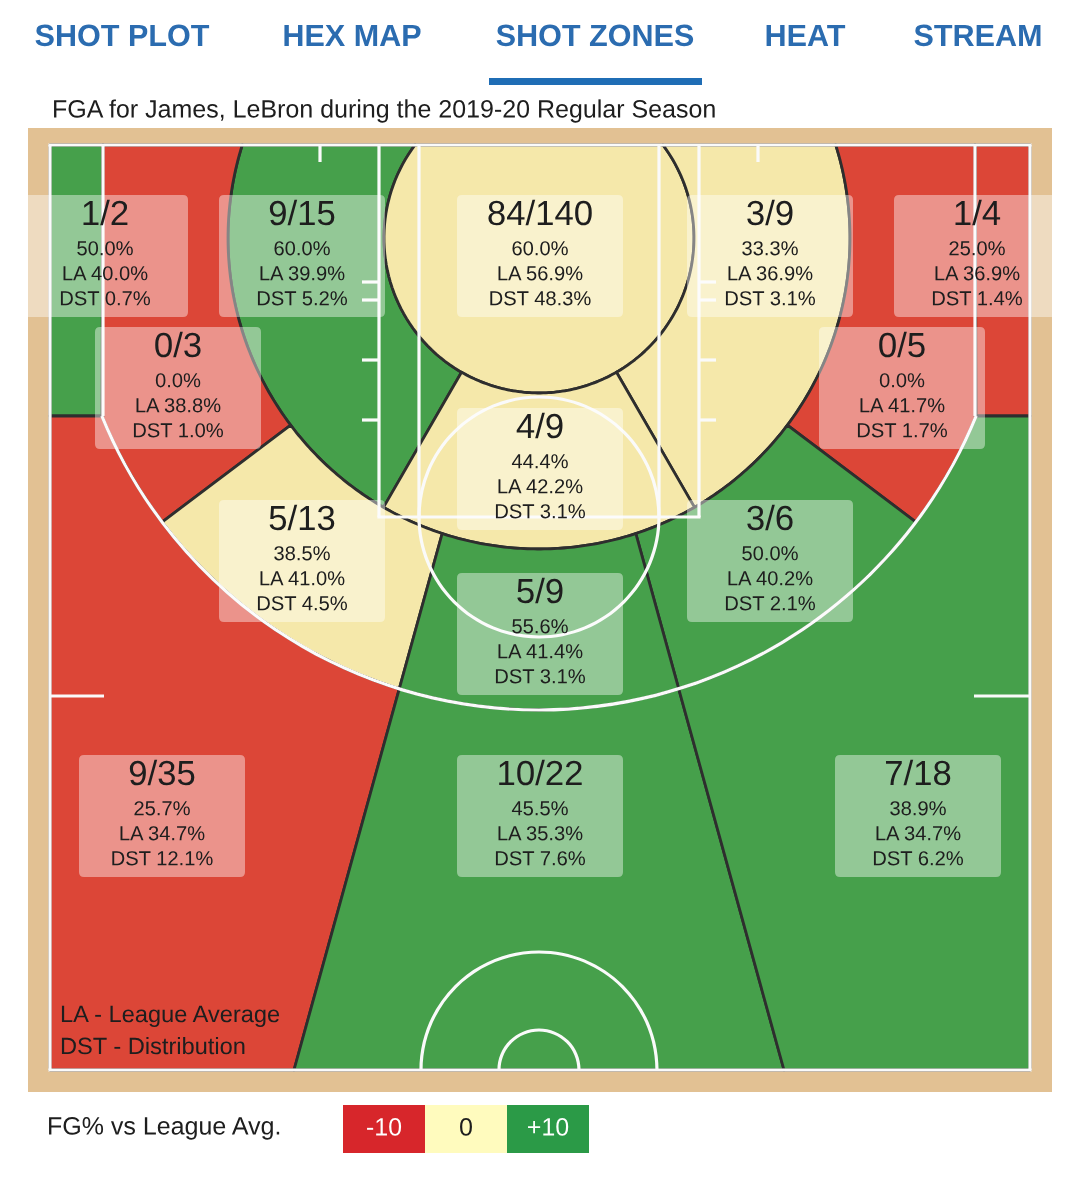 This screenshot has height=1190, width=1080. Describe the element at coordinates (352, 35) in the screenshot. I see `text: HEX MAP` at that location.